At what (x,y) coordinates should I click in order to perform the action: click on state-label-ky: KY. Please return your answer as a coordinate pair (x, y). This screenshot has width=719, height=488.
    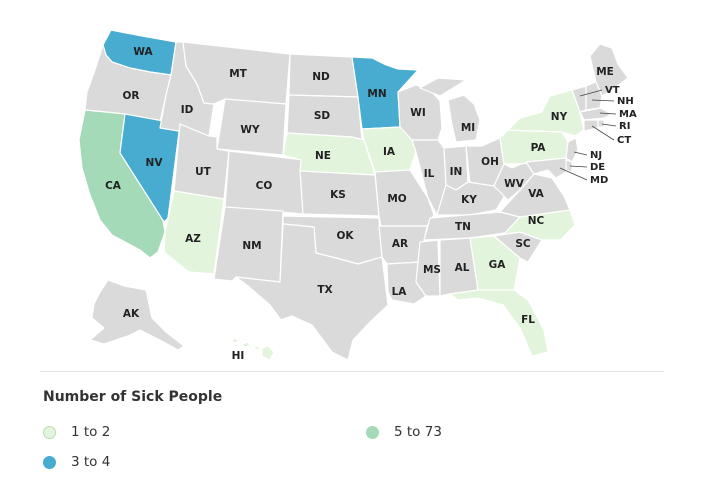
    Looking at the image, I should click on (469, 200).